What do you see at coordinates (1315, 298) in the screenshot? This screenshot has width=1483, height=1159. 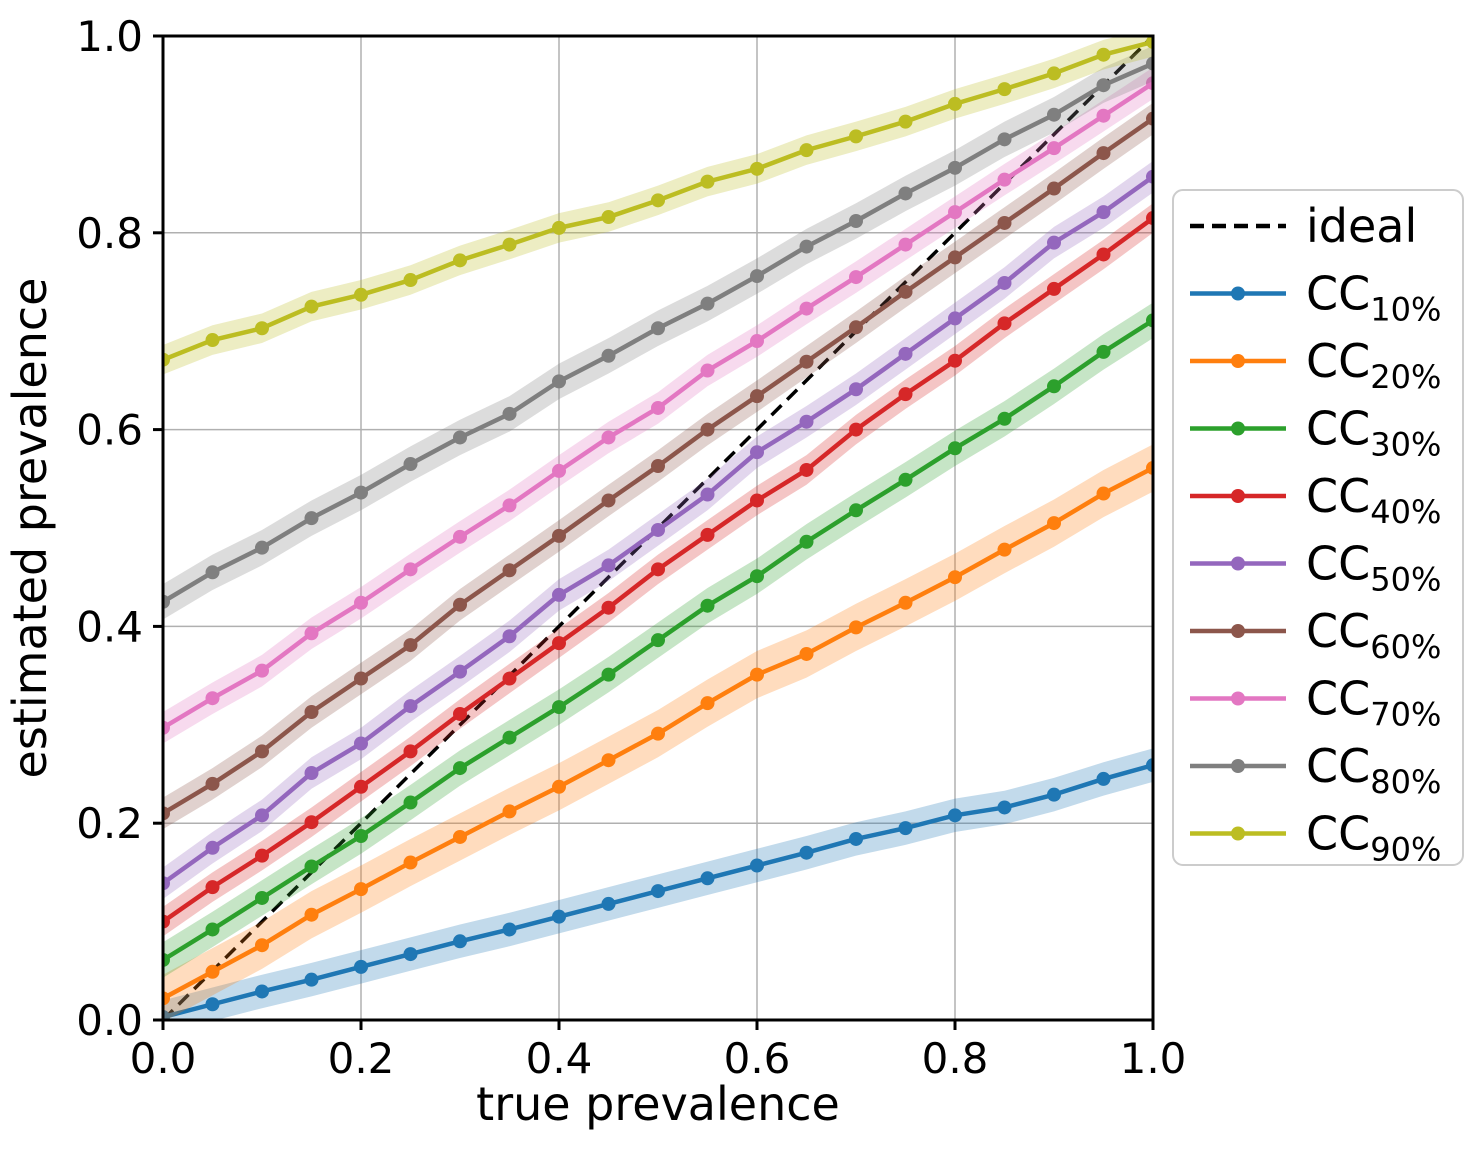 I see `legend-entry-cc-10: CC10%` at bounding box center [1315, 298].